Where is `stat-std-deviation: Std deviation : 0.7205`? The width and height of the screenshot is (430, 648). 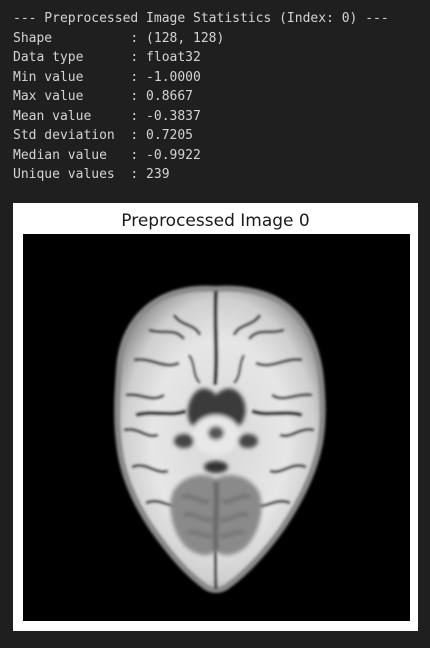
stat-std-deviation: Std deviation : 0.7205 is located at coordinates (103, 135).